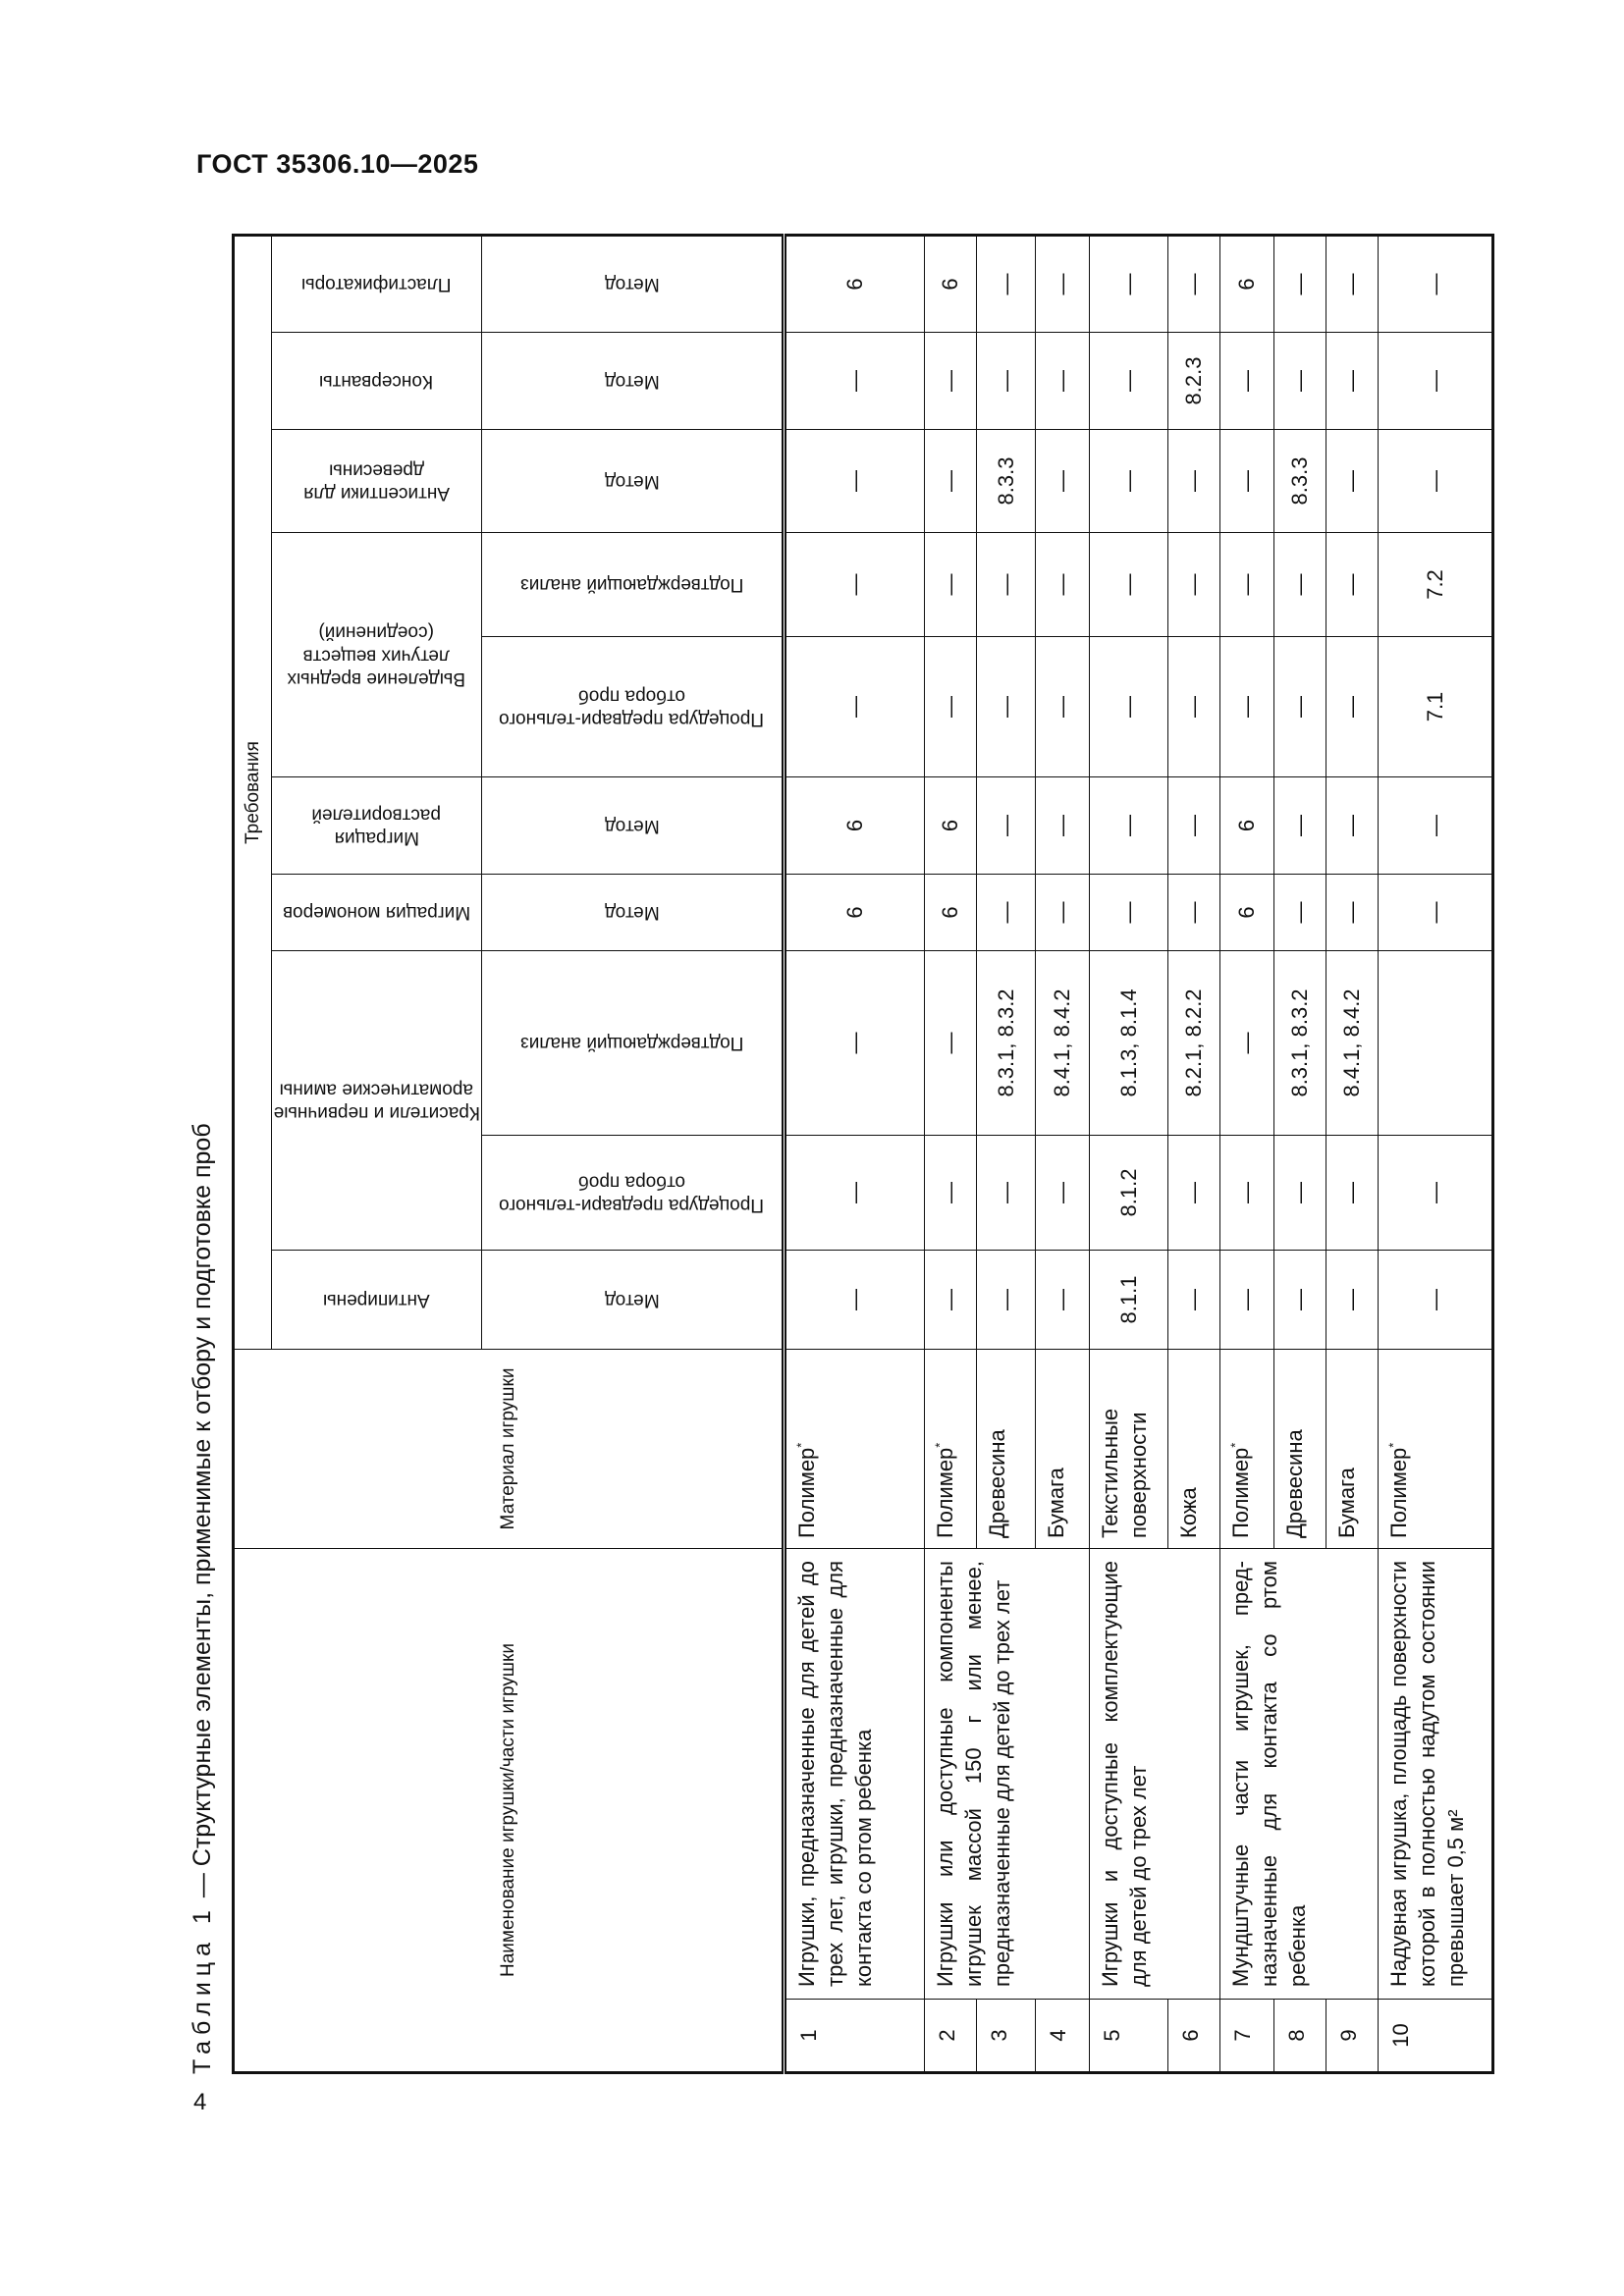  What do you see at coordinates (1128, 1043) in the screenshot?
I see `requirement-value: 8.1.3, 8.1.4` at bounding box center [1128, 1043].